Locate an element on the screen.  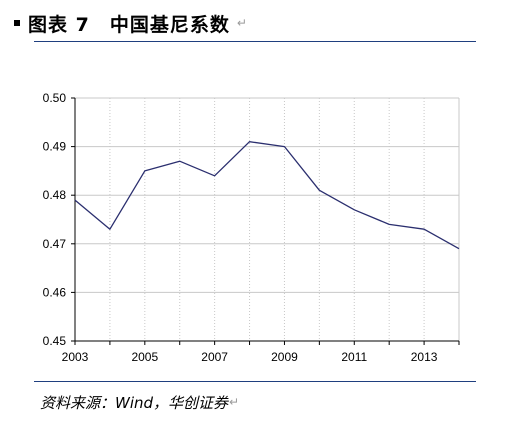
x-tick-label: 2013 is located at coordinates (424, 357).